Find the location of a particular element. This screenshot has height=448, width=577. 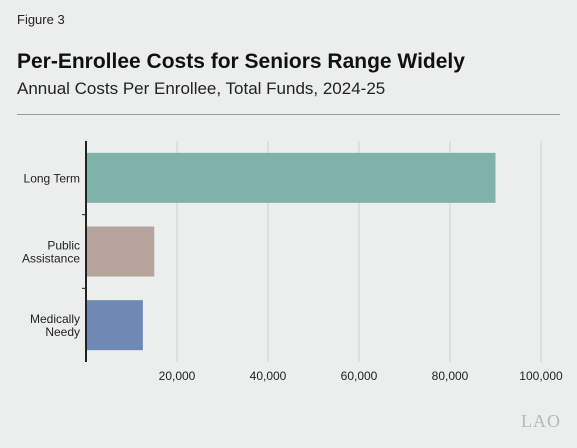

title-divider is located at coordinates (288, 114).